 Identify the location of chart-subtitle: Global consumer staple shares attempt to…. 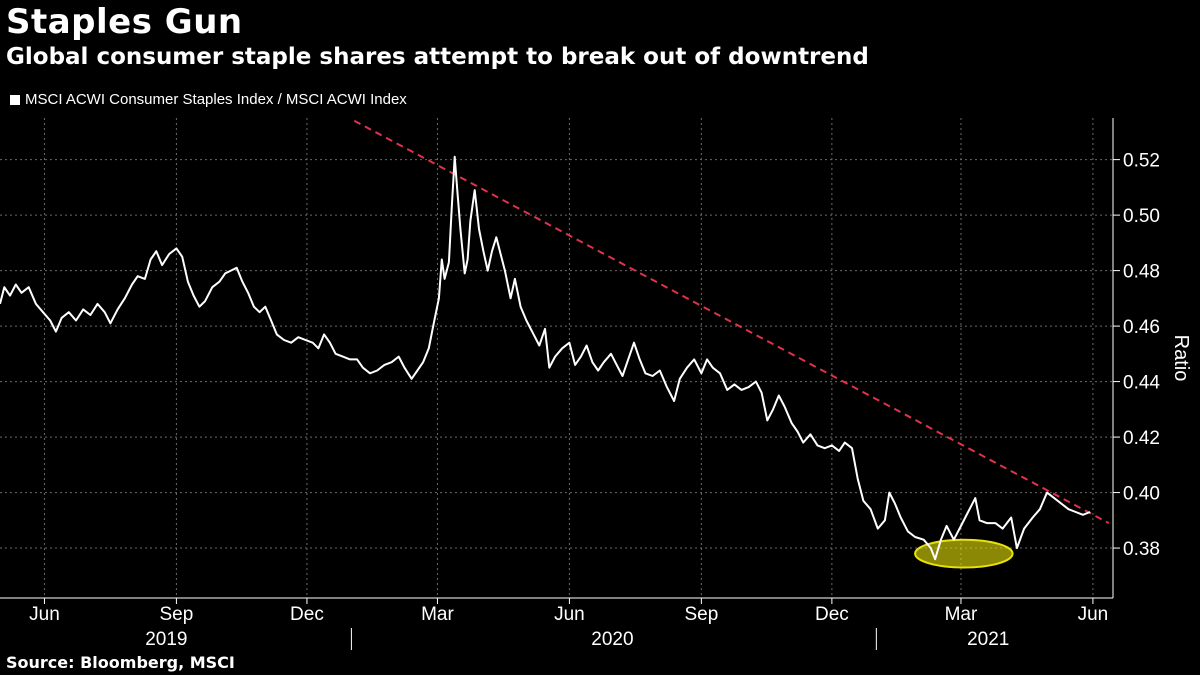
(437, 57).